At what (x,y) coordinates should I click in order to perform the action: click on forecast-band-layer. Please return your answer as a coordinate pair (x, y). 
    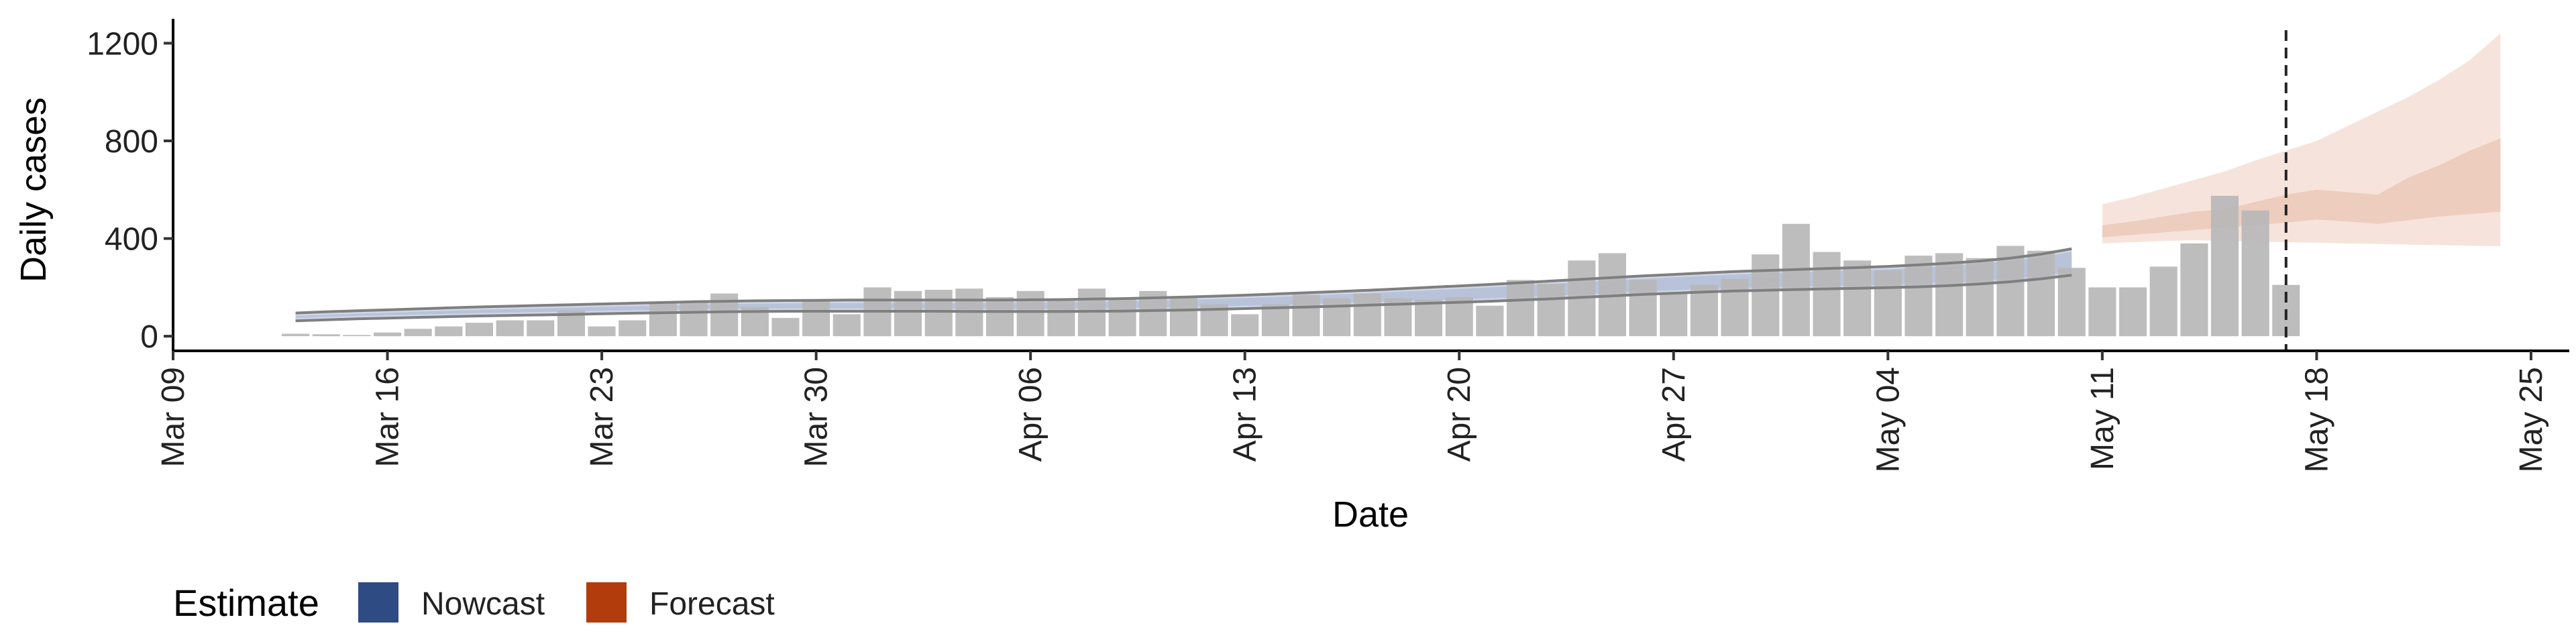
    Looking at the image, I should click on (2301, 139).